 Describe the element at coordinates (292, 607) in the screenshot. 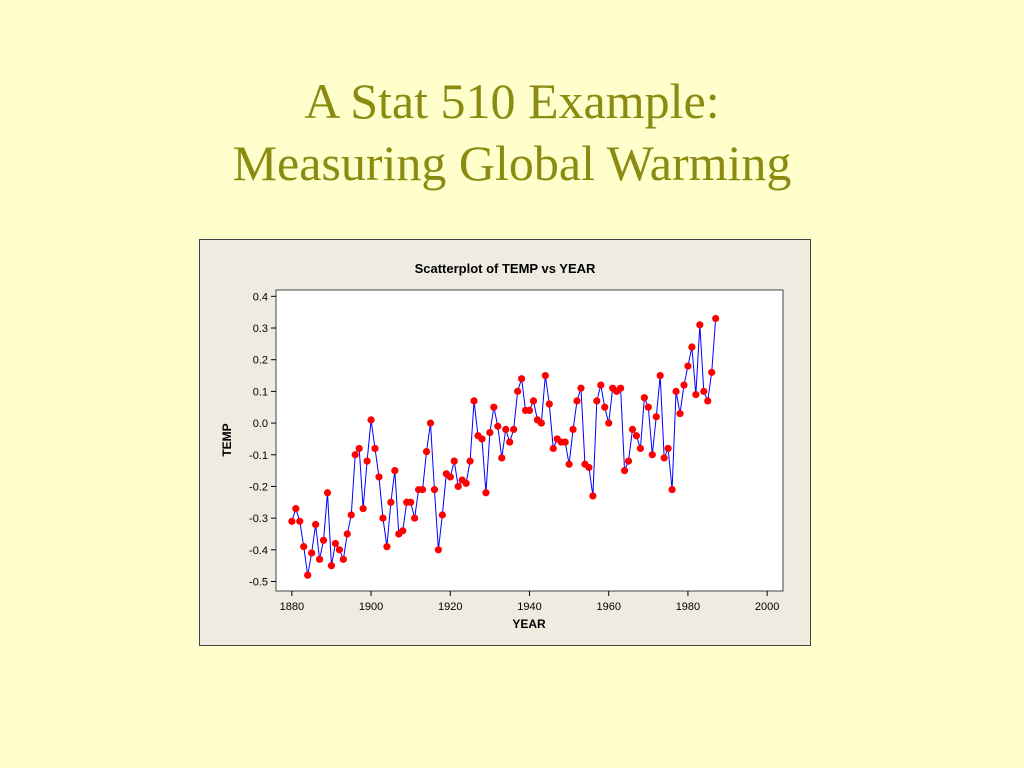

I see `x-tick-label: 1880` at that location.